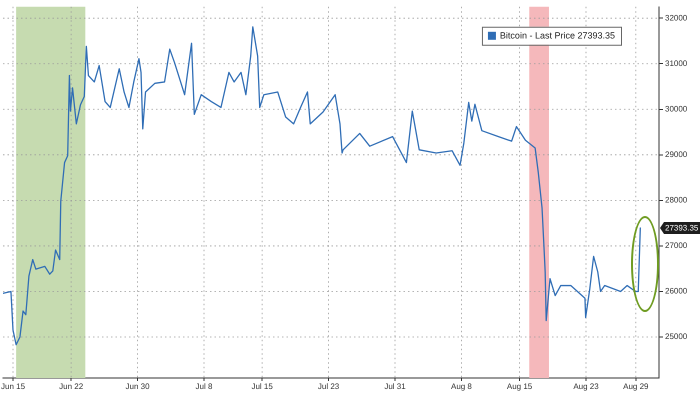 This screenshot has height=394, width=700. I want to click on y-tick-label: 28000, so click(676, 200).